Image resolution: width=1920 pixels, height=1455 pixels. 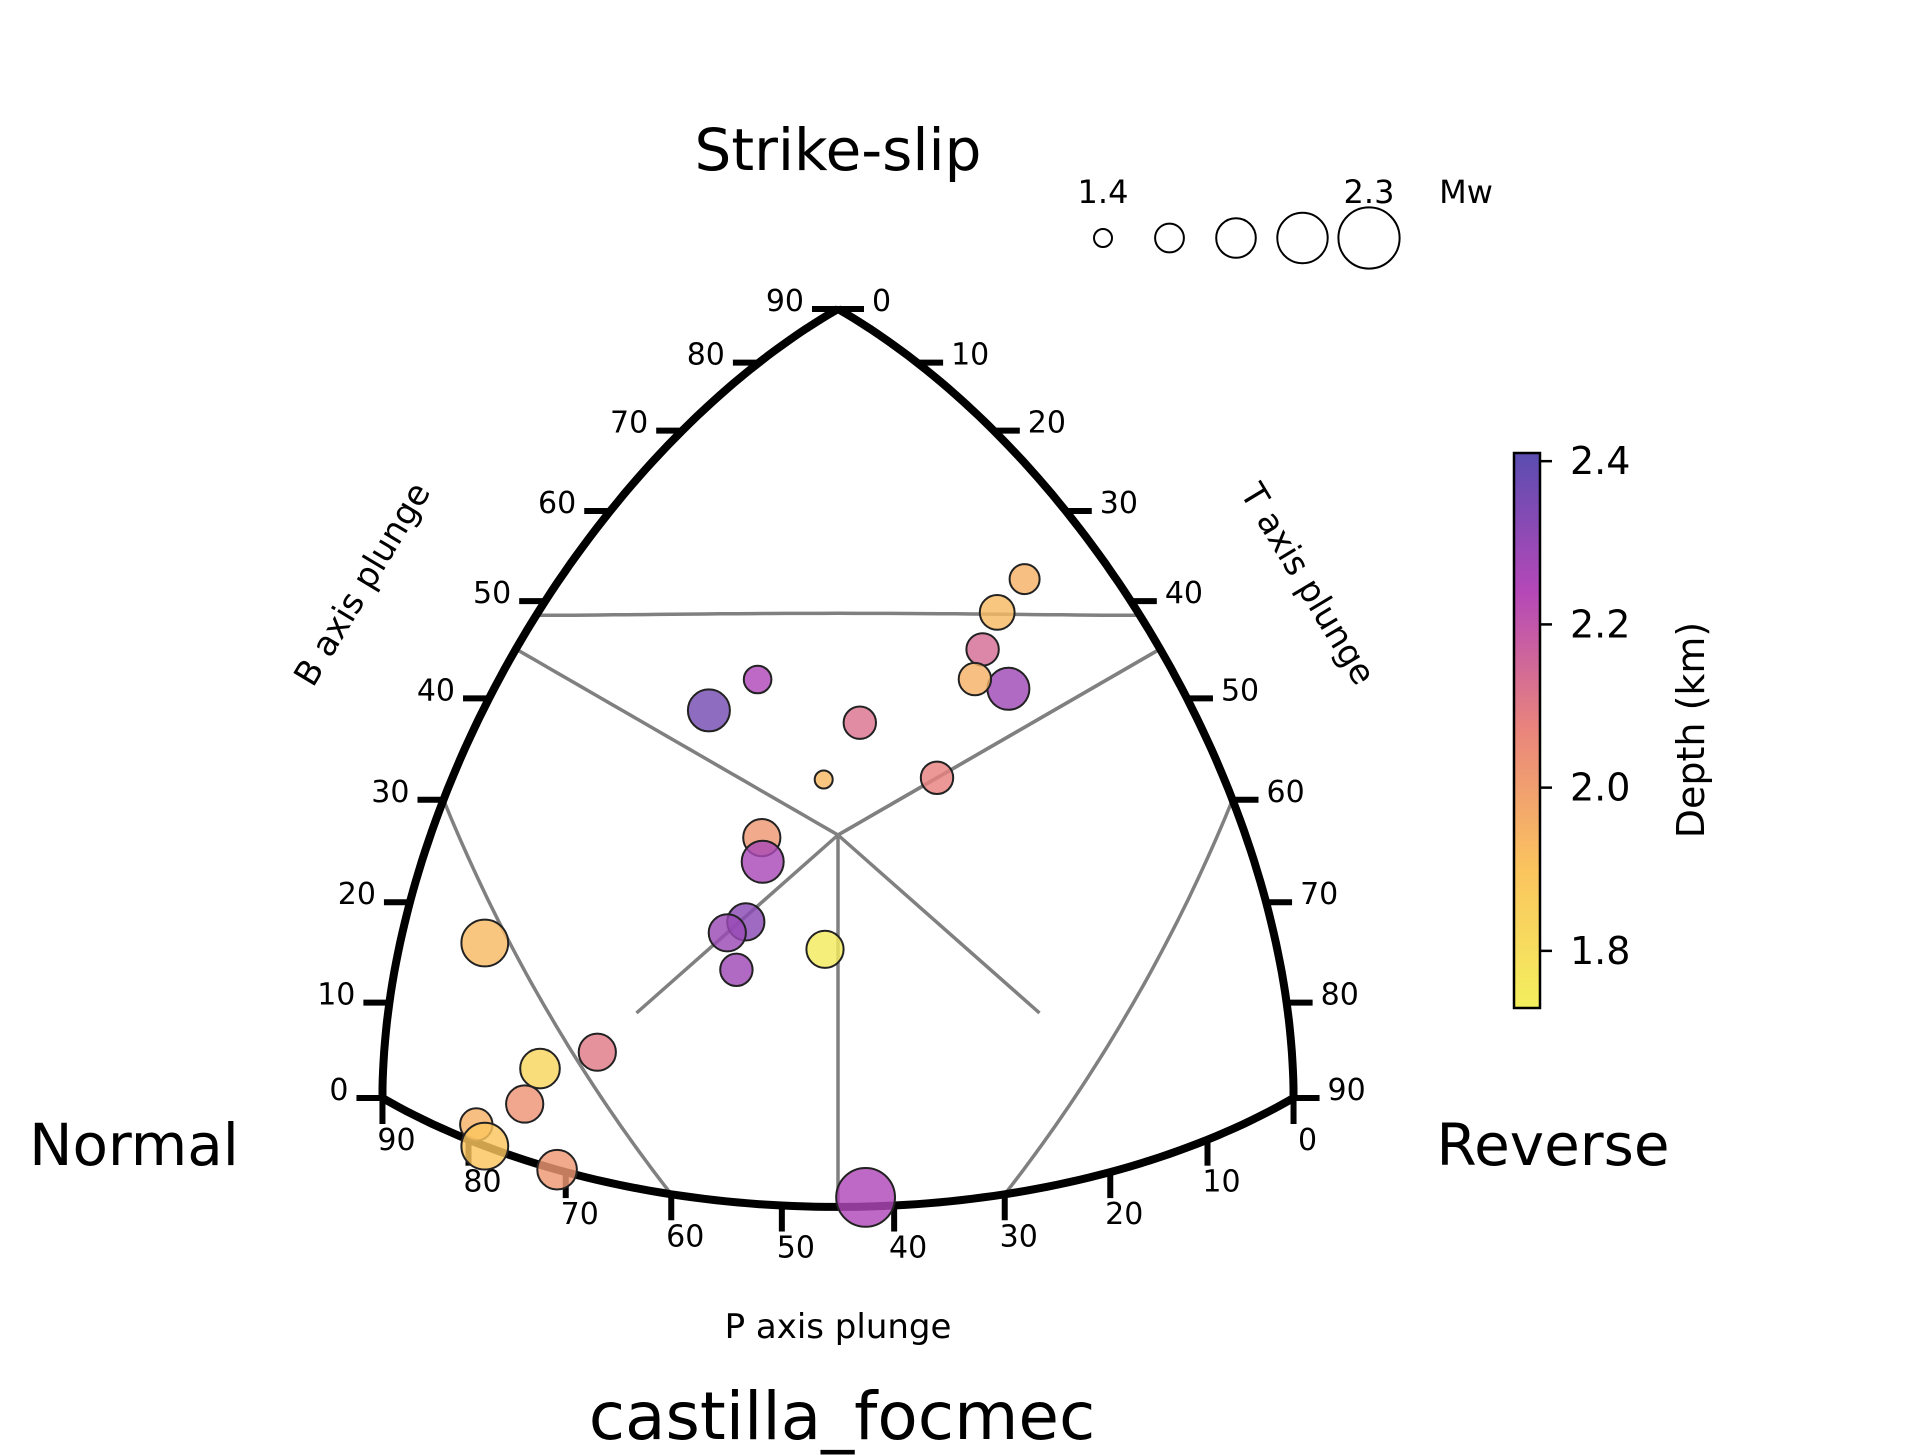 What do you see at coordinates (492, 593) in the screenshot?
I see `b-tick-50-label: 50` at bounding box center [492, 593].